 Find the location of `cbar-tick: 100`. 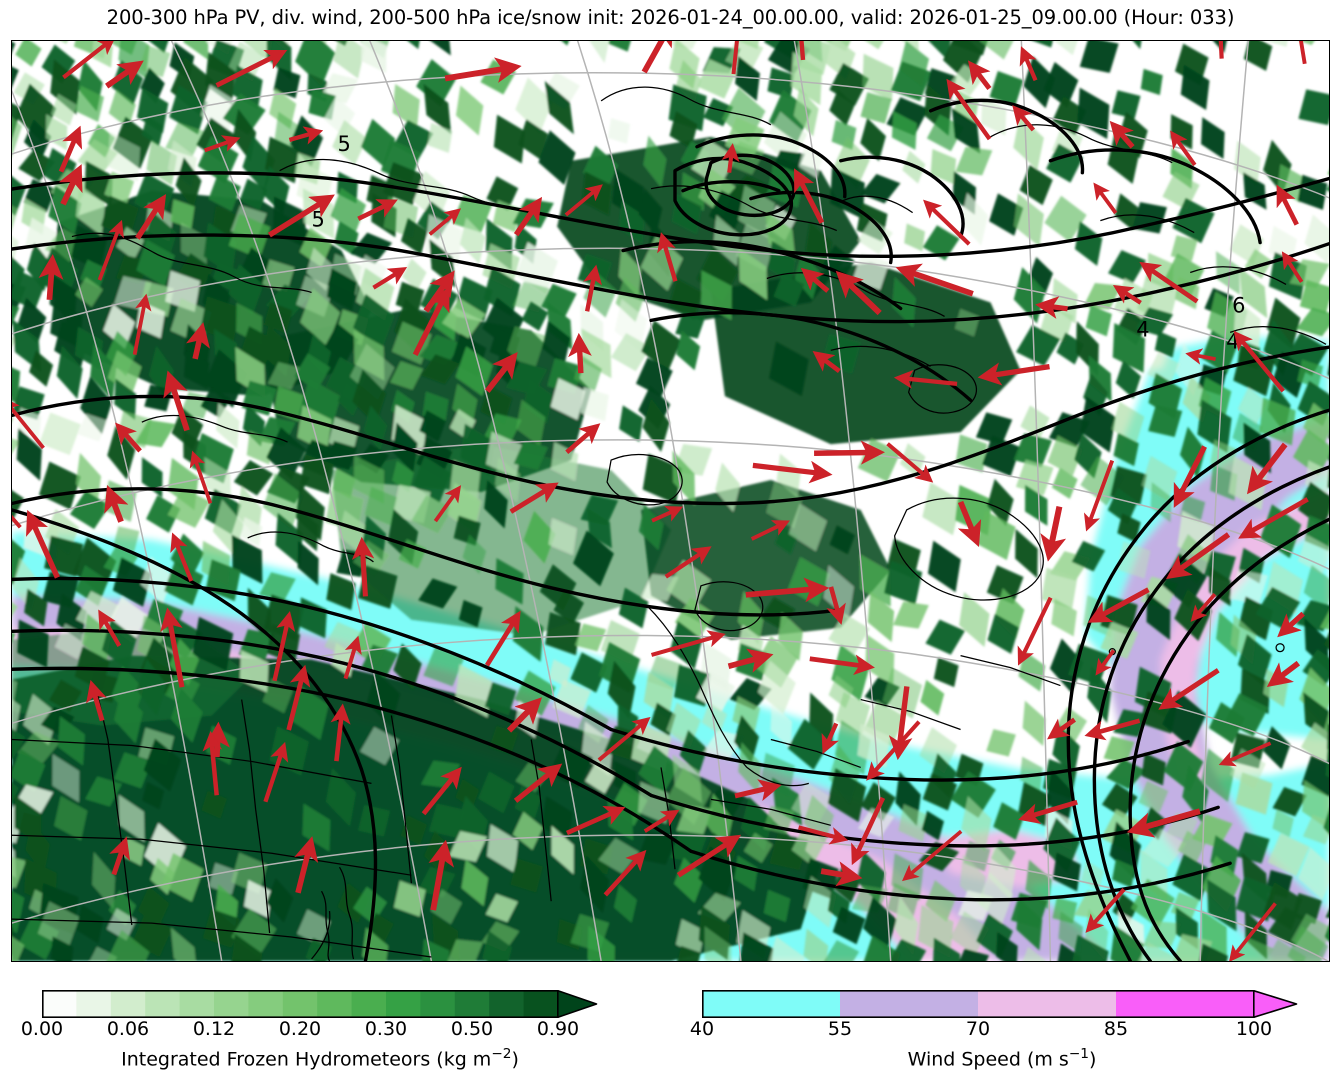

cbar-tick: 100 is located at coordinates (1254, 1029).